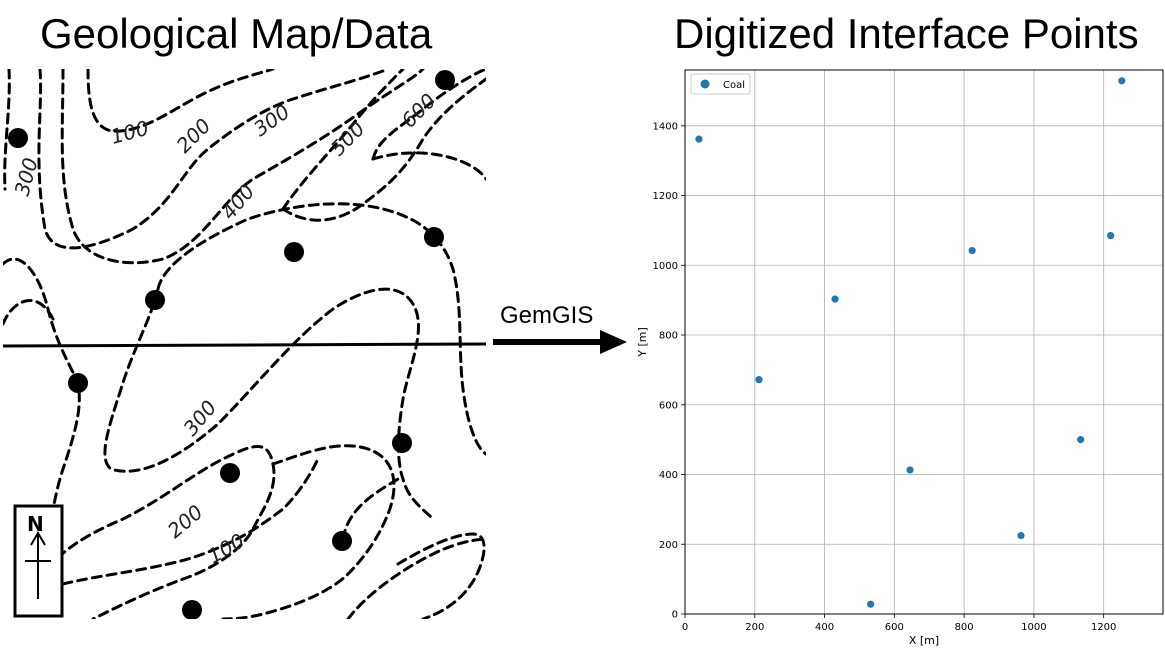  What do you see at coordinates (894, 627) in the screenshot?
I see `x-tick-label: 600` at bounding box center [894, 627].